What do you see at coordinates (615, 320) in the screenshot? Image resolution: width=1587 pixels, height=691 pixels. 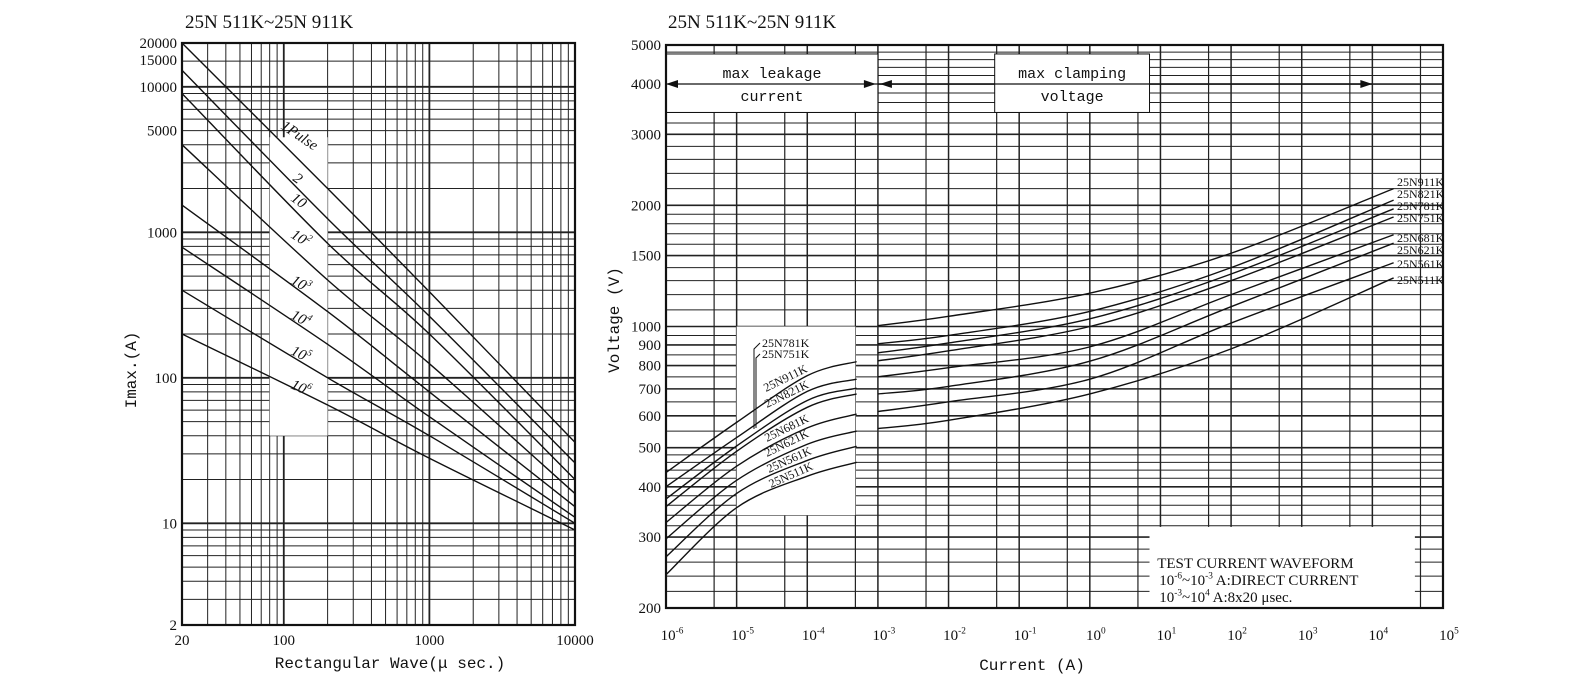 I see `y-axis-label: Voltage (V)` at bounding box center [615, 320].